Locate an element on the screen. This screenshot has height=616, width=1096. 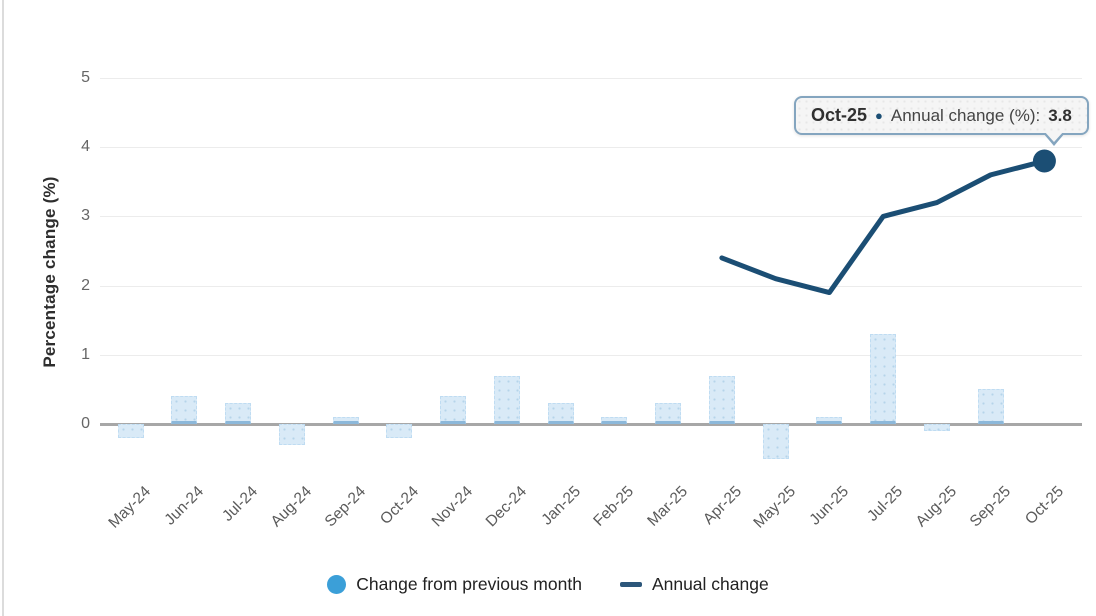
tooltip-category: Oct-25 is located at coordinates (839, 115).